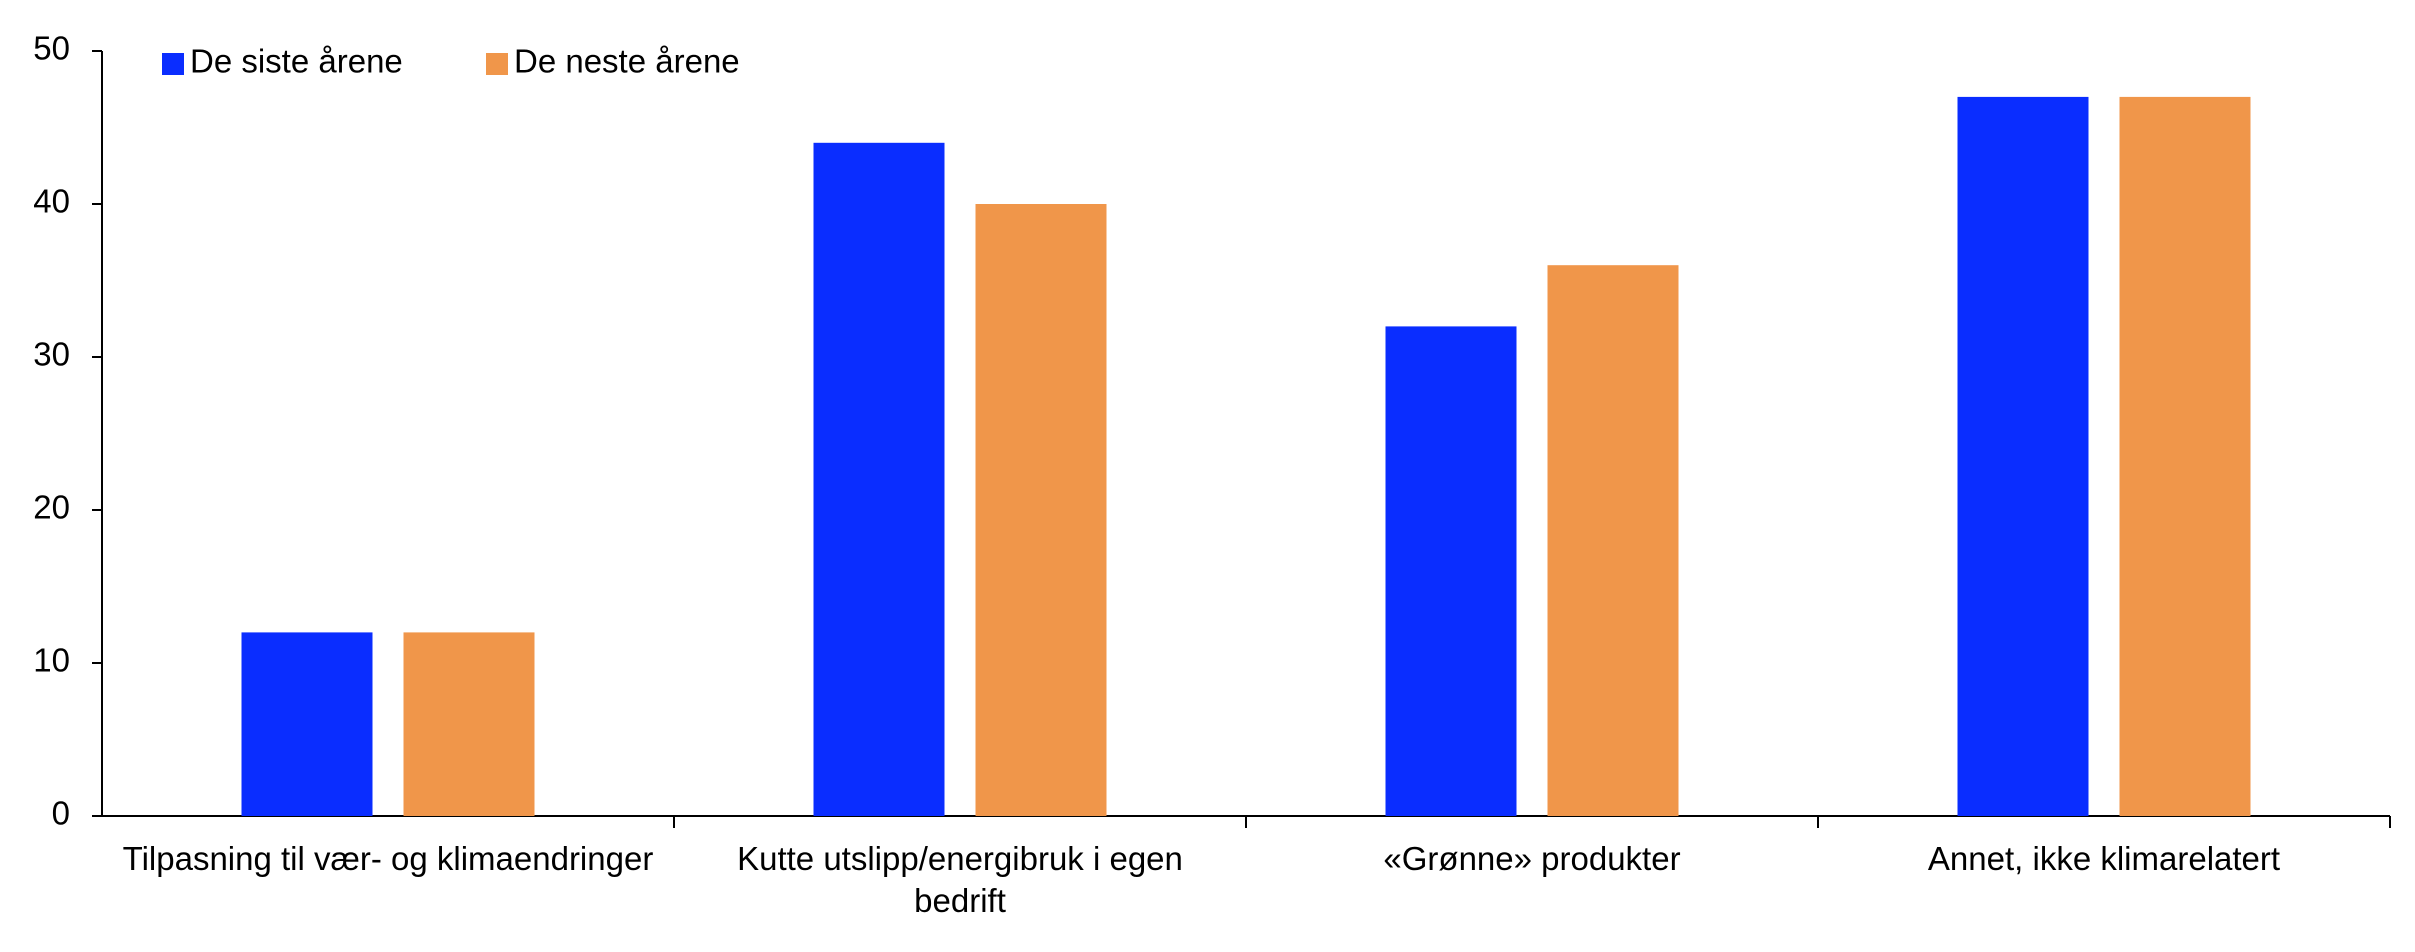 Image resolution: width=2415 pixels, height=952 pixels. Describe the element at coordinates (51, 354) in the screenshot. I see `y-tick-label: 30` at that location.